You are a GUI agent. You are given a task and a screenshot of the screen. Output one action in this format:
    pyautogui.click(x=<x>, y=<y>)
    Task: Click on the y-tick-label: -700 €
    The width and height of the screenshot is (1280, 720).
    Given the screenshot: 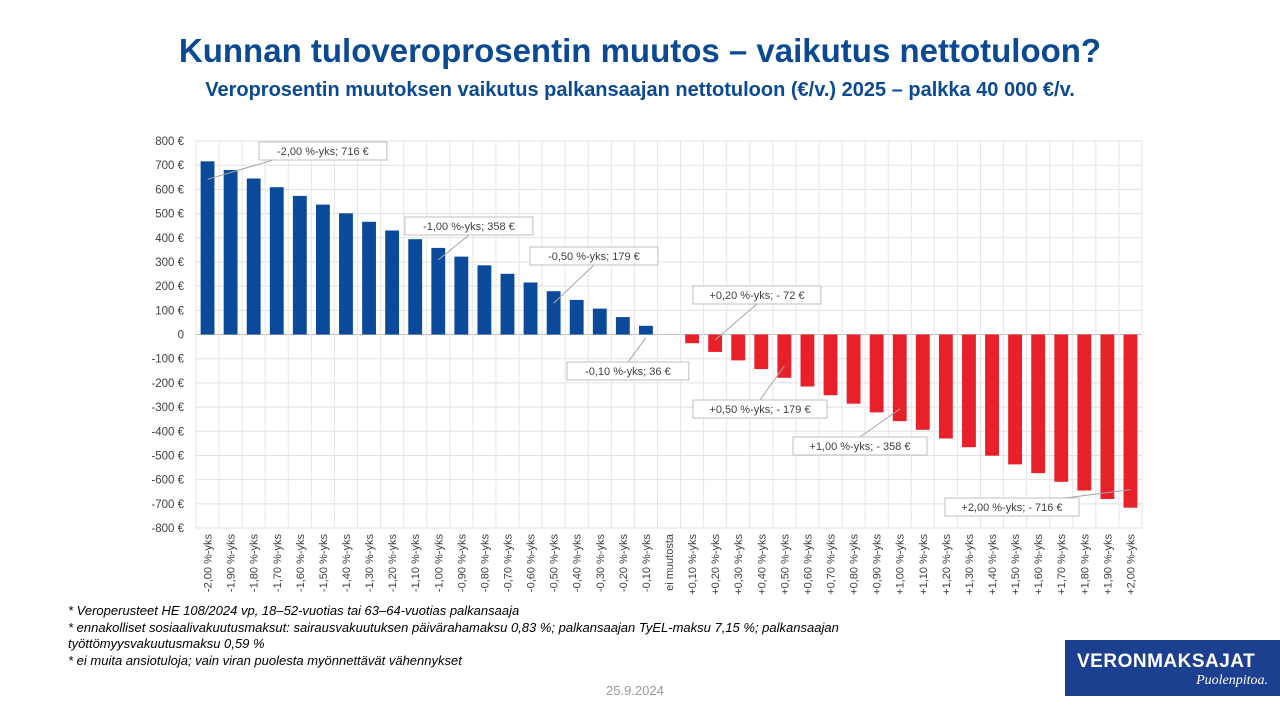 What is the action you would take?
    pyautogui.click(x=167, y=505)
    